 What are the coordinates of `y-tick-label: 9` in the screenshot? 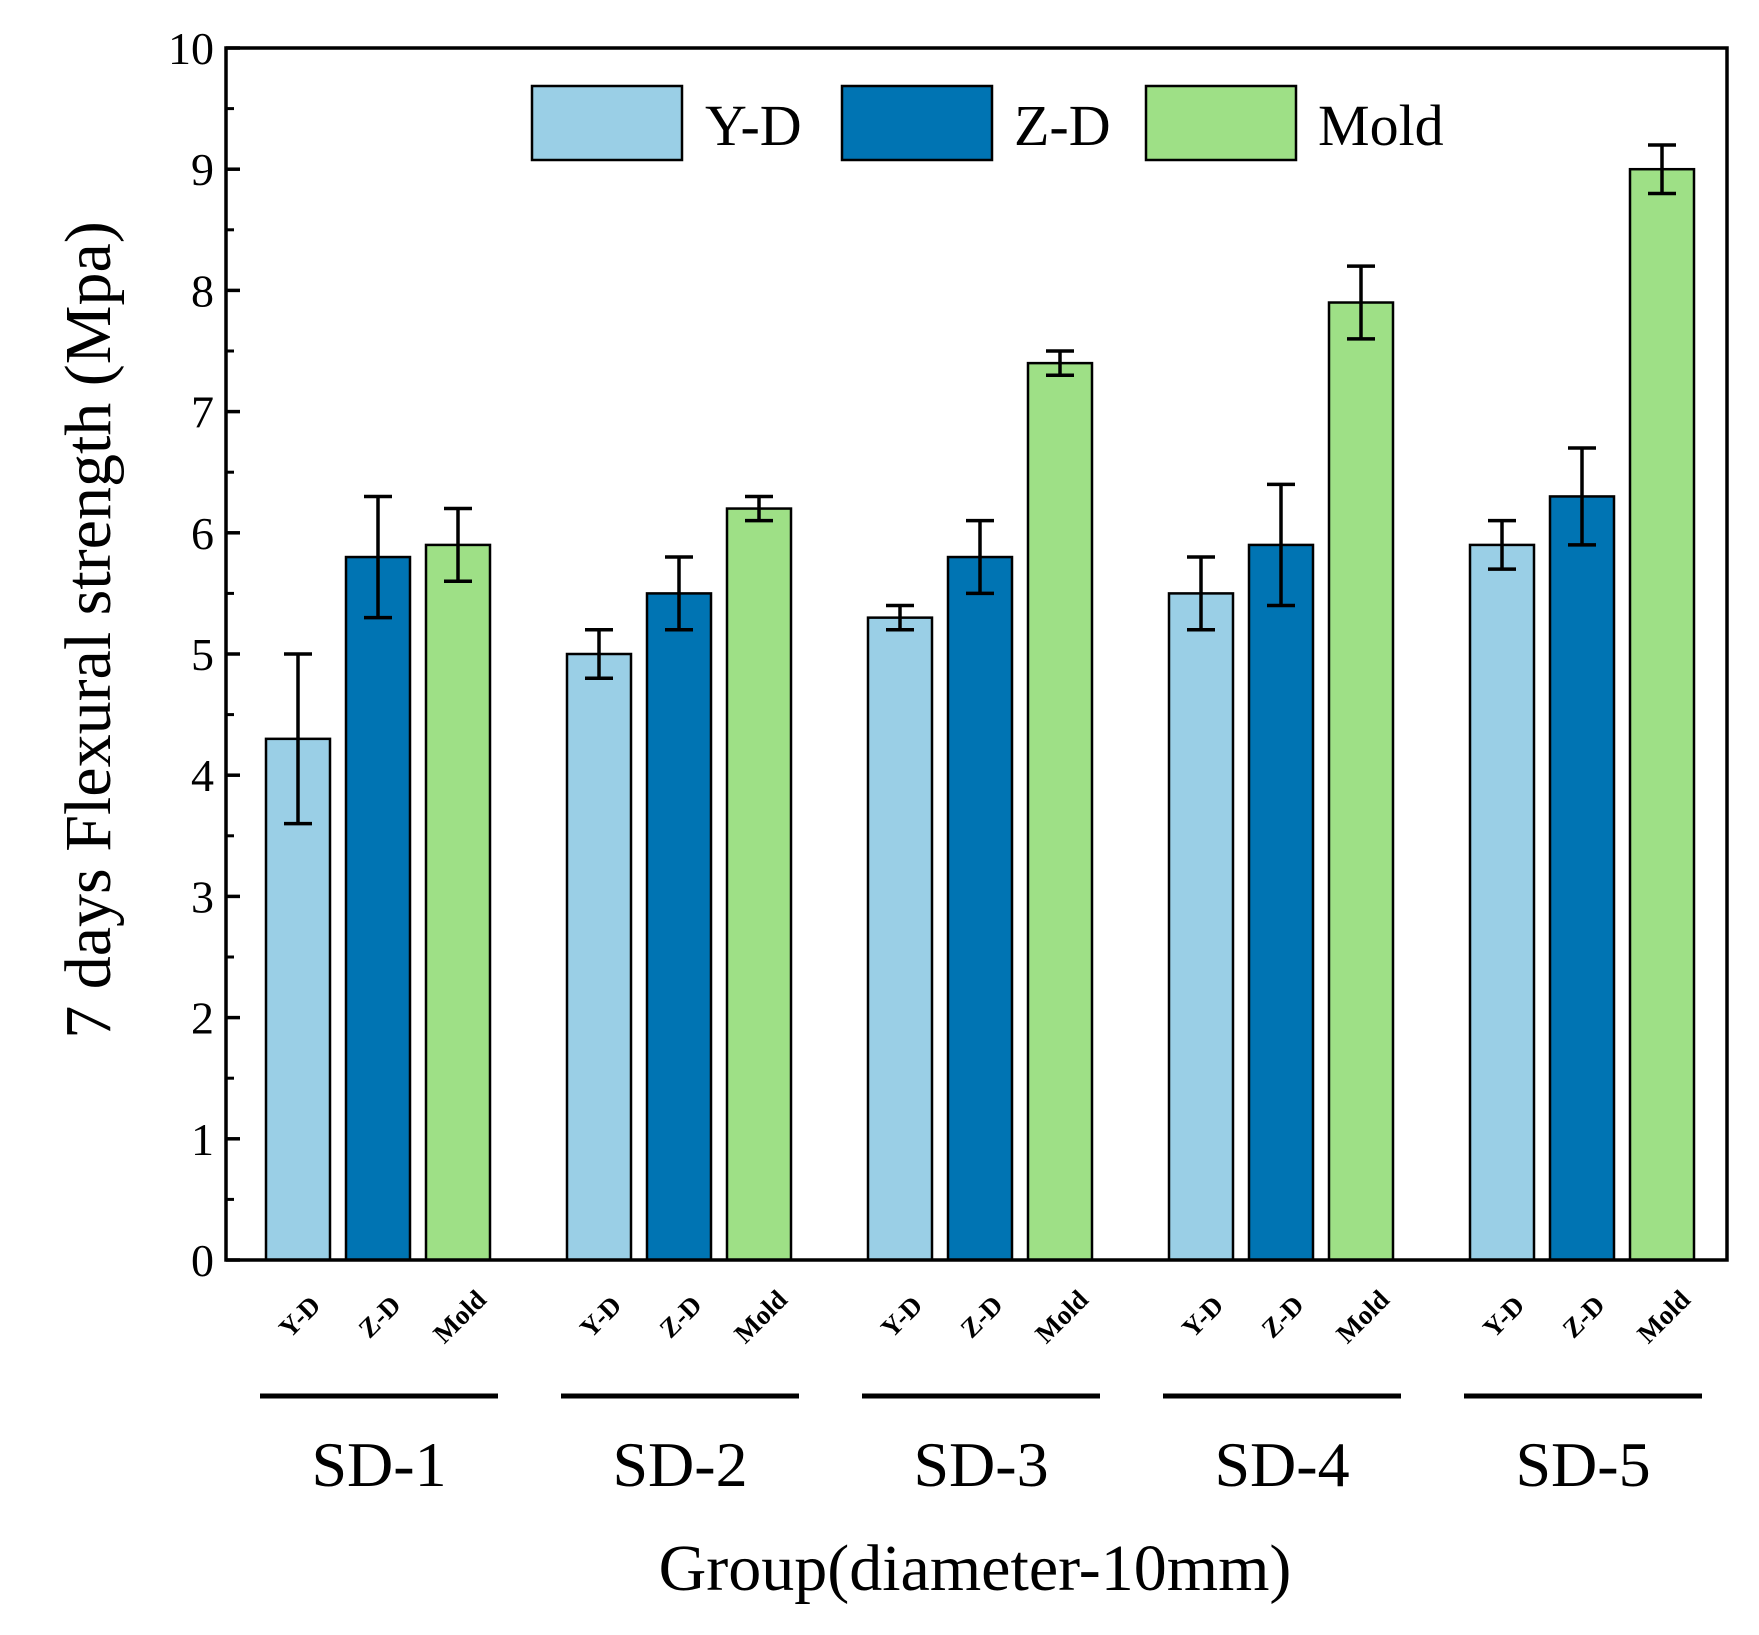 It's located at (202, 169).